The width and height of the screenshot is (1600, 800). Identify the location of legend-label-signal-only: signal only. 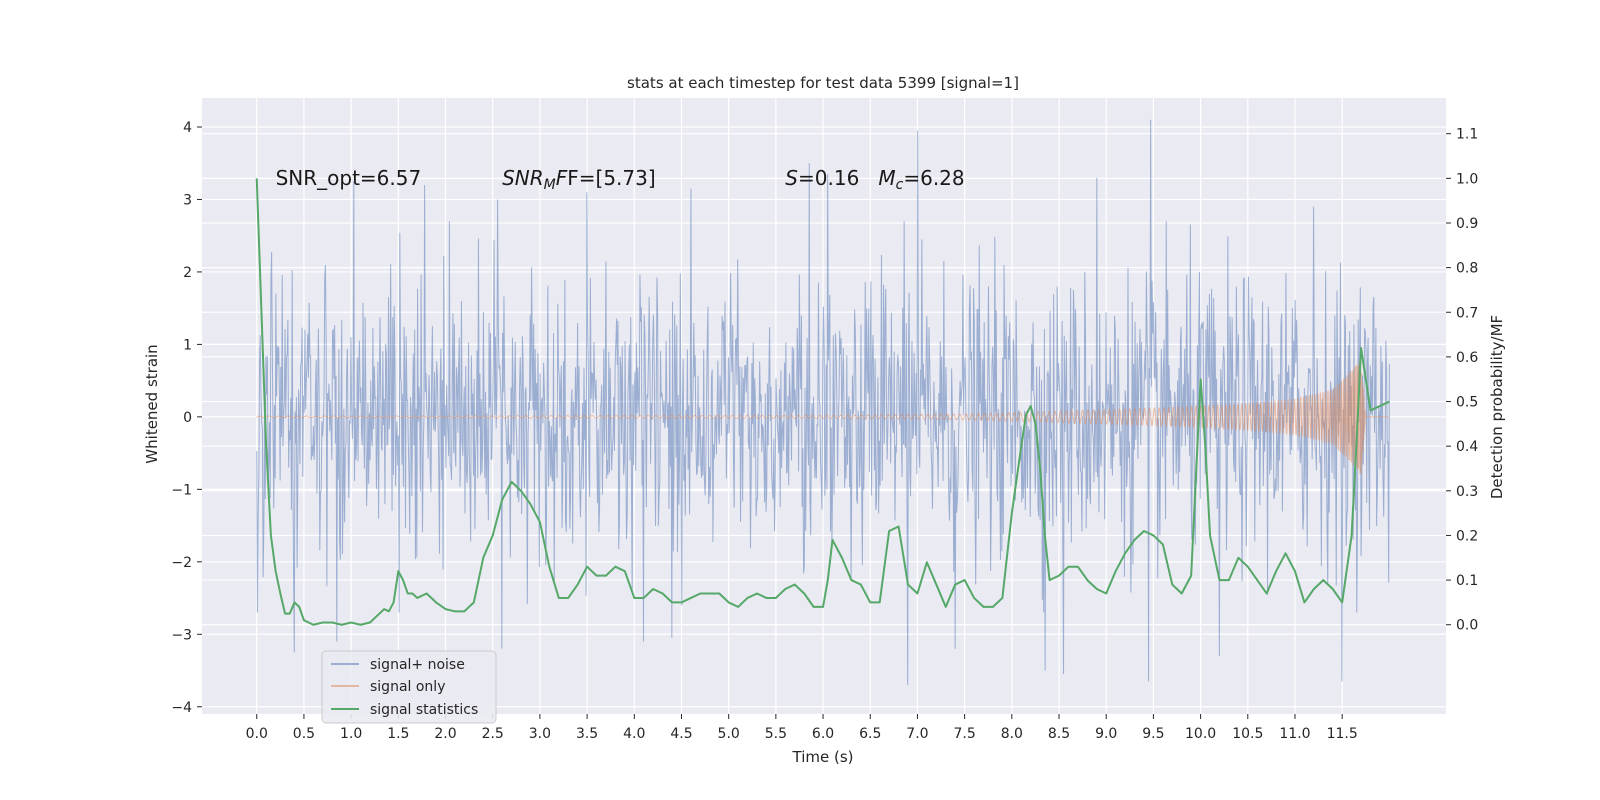
(407, 687).